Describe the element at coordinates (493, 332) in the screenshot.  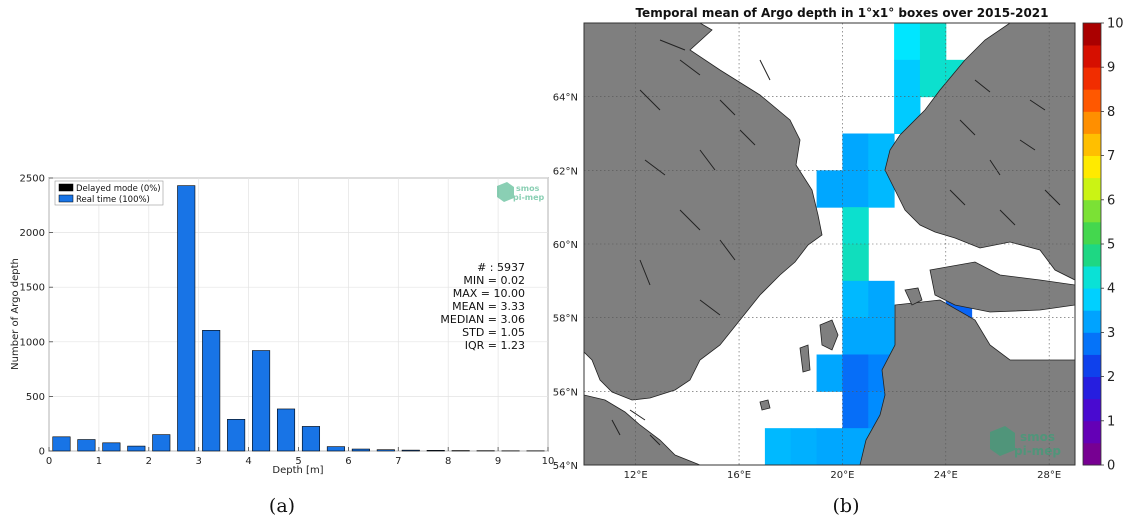
I see `stat-std: STD = 1.05` at that location.